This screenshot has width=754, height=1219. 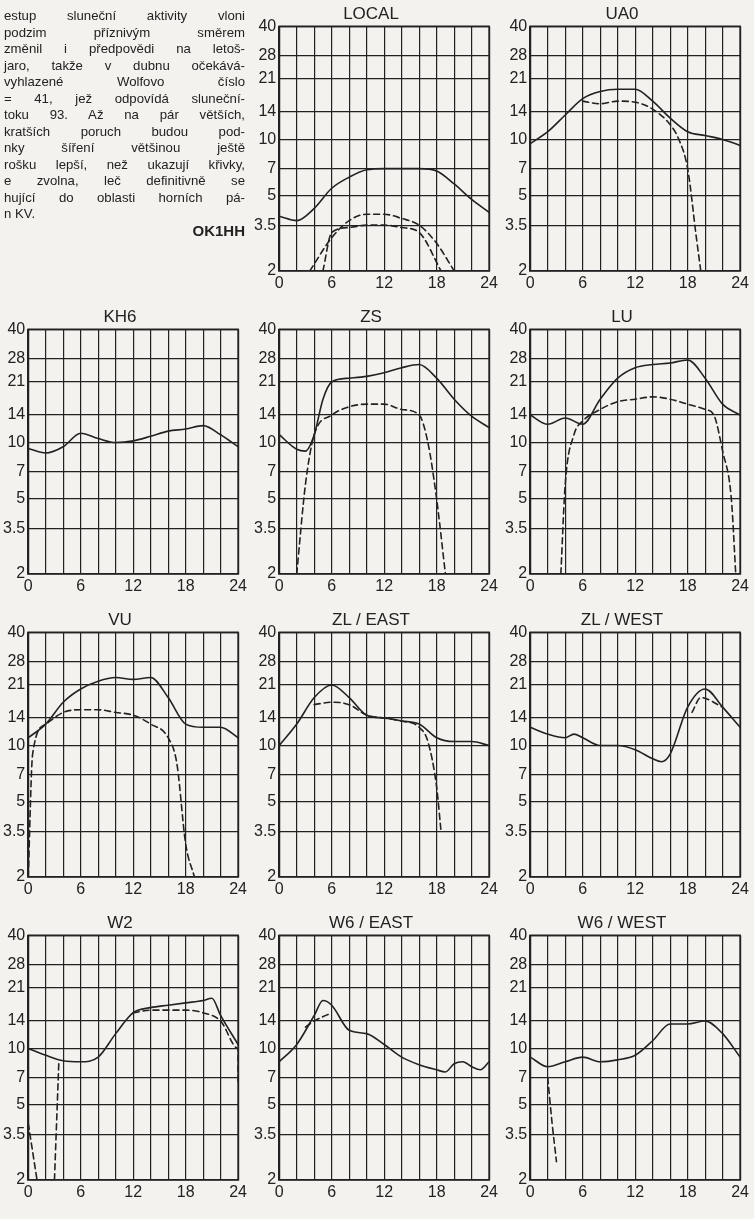 I want to click on chart-title: ZL / EAST, so click(x=371, y=619).